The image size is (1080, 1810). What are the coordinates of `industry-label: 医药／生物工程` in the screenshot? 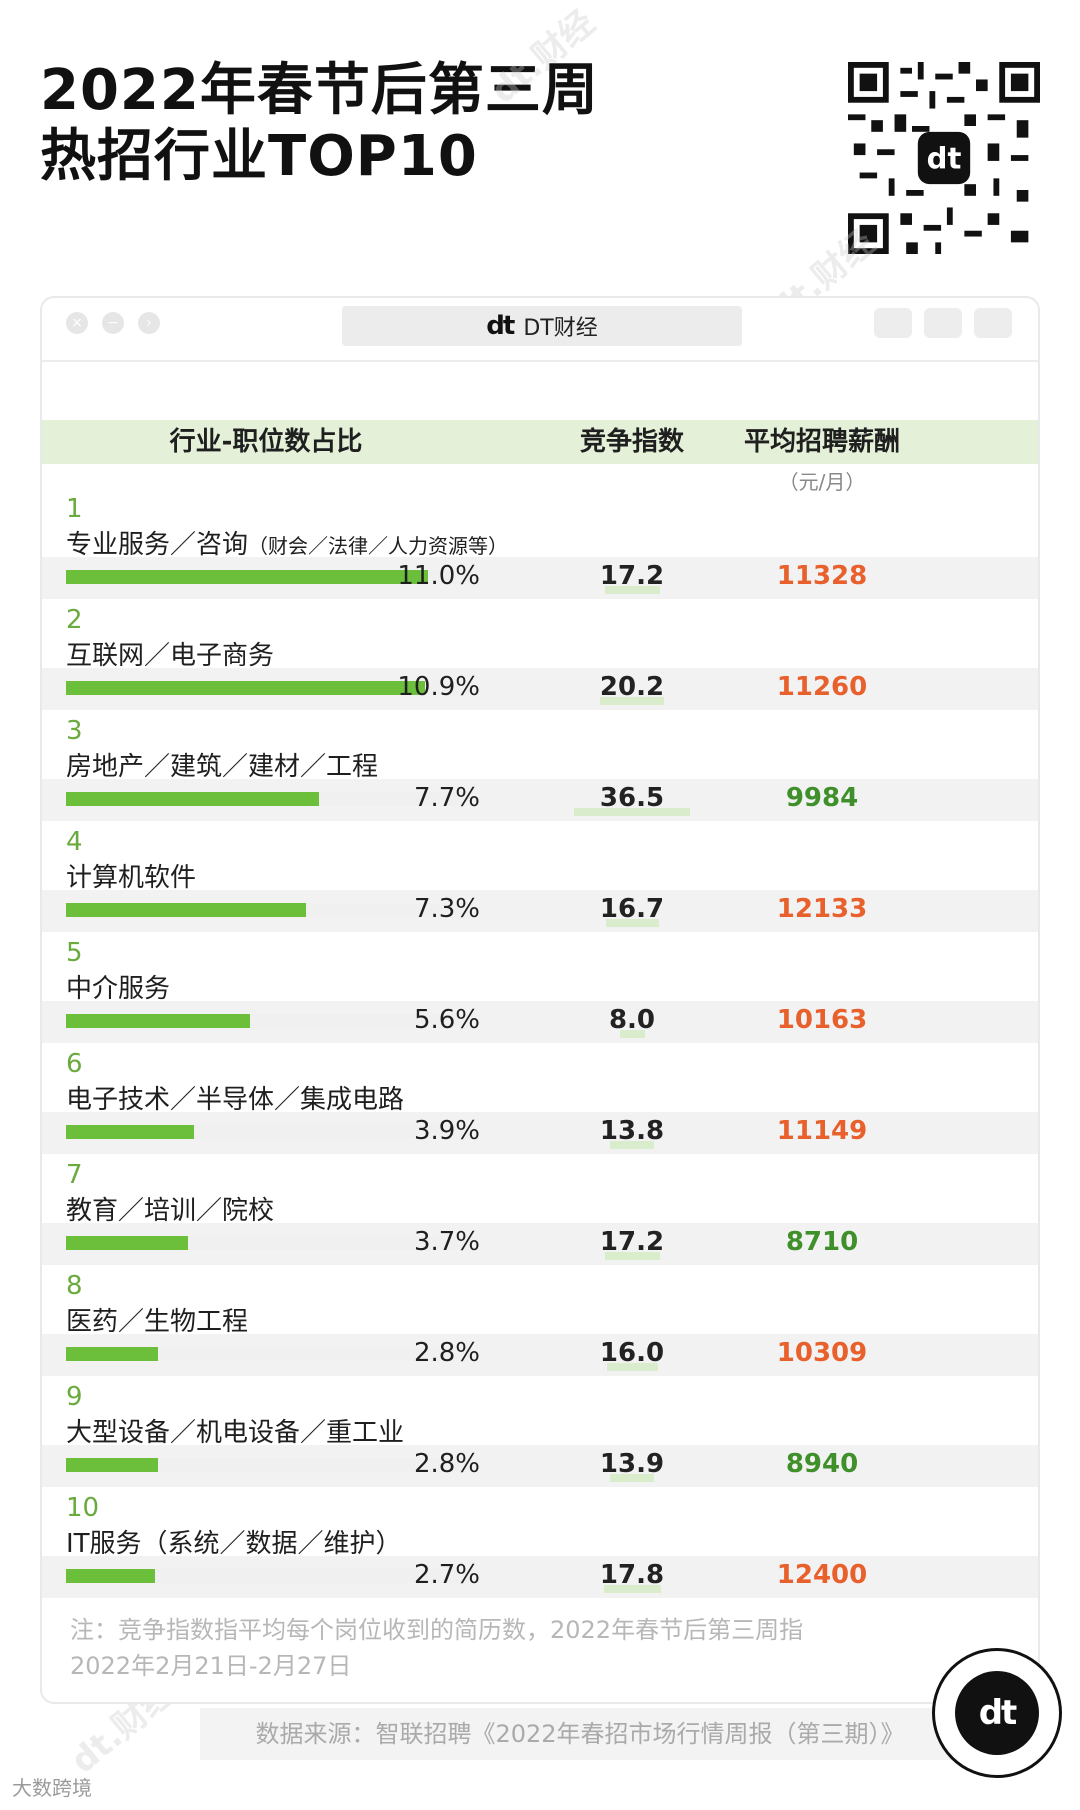 It's located at (157, 1319).